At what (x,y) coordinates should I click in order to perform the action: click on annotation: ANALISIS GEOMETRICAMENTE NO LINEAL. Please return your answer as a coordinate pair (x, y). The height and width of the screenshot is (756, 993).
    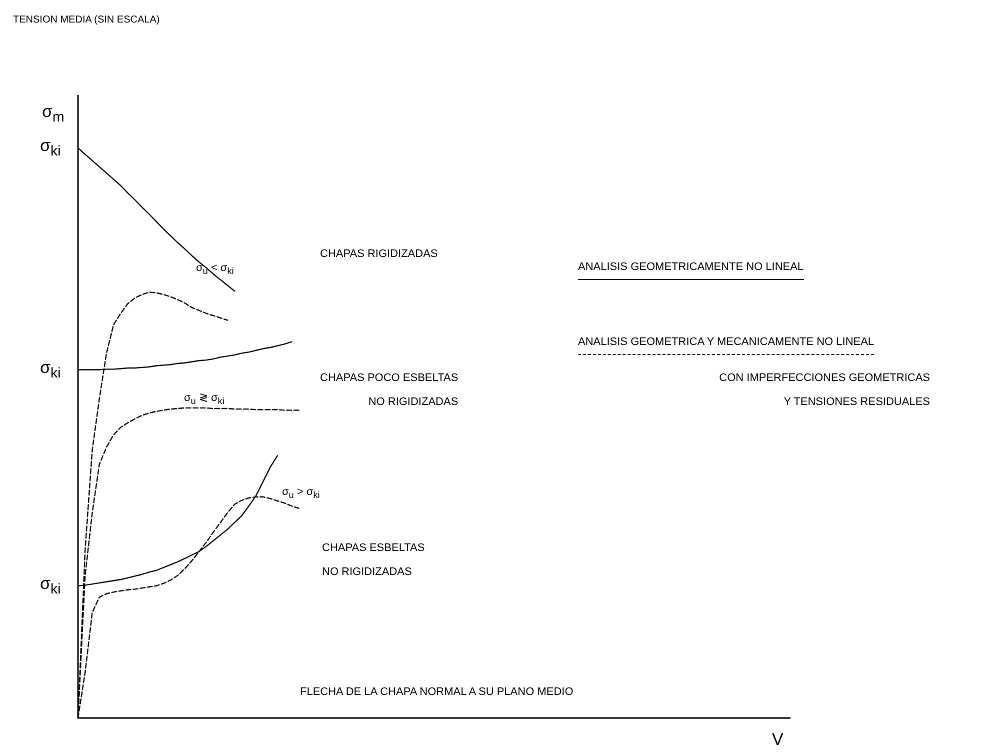
    Looking at the image, I should click on (691, 267).